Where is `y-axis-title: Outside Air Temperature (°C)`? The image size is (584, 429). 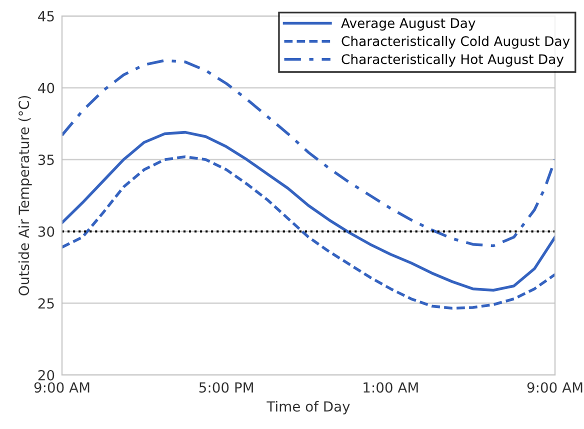
y-axis-title: Outside Air Temperature (°C) is located at coordinates (25, 196).